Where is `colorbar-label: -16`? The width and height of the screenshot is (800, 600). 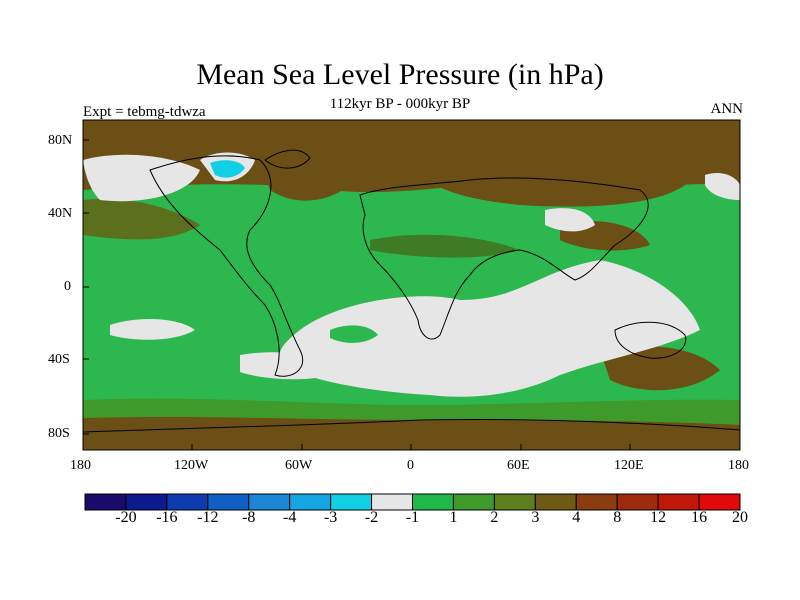 colorbar-label: -16 is located at coordinates (167, 517).